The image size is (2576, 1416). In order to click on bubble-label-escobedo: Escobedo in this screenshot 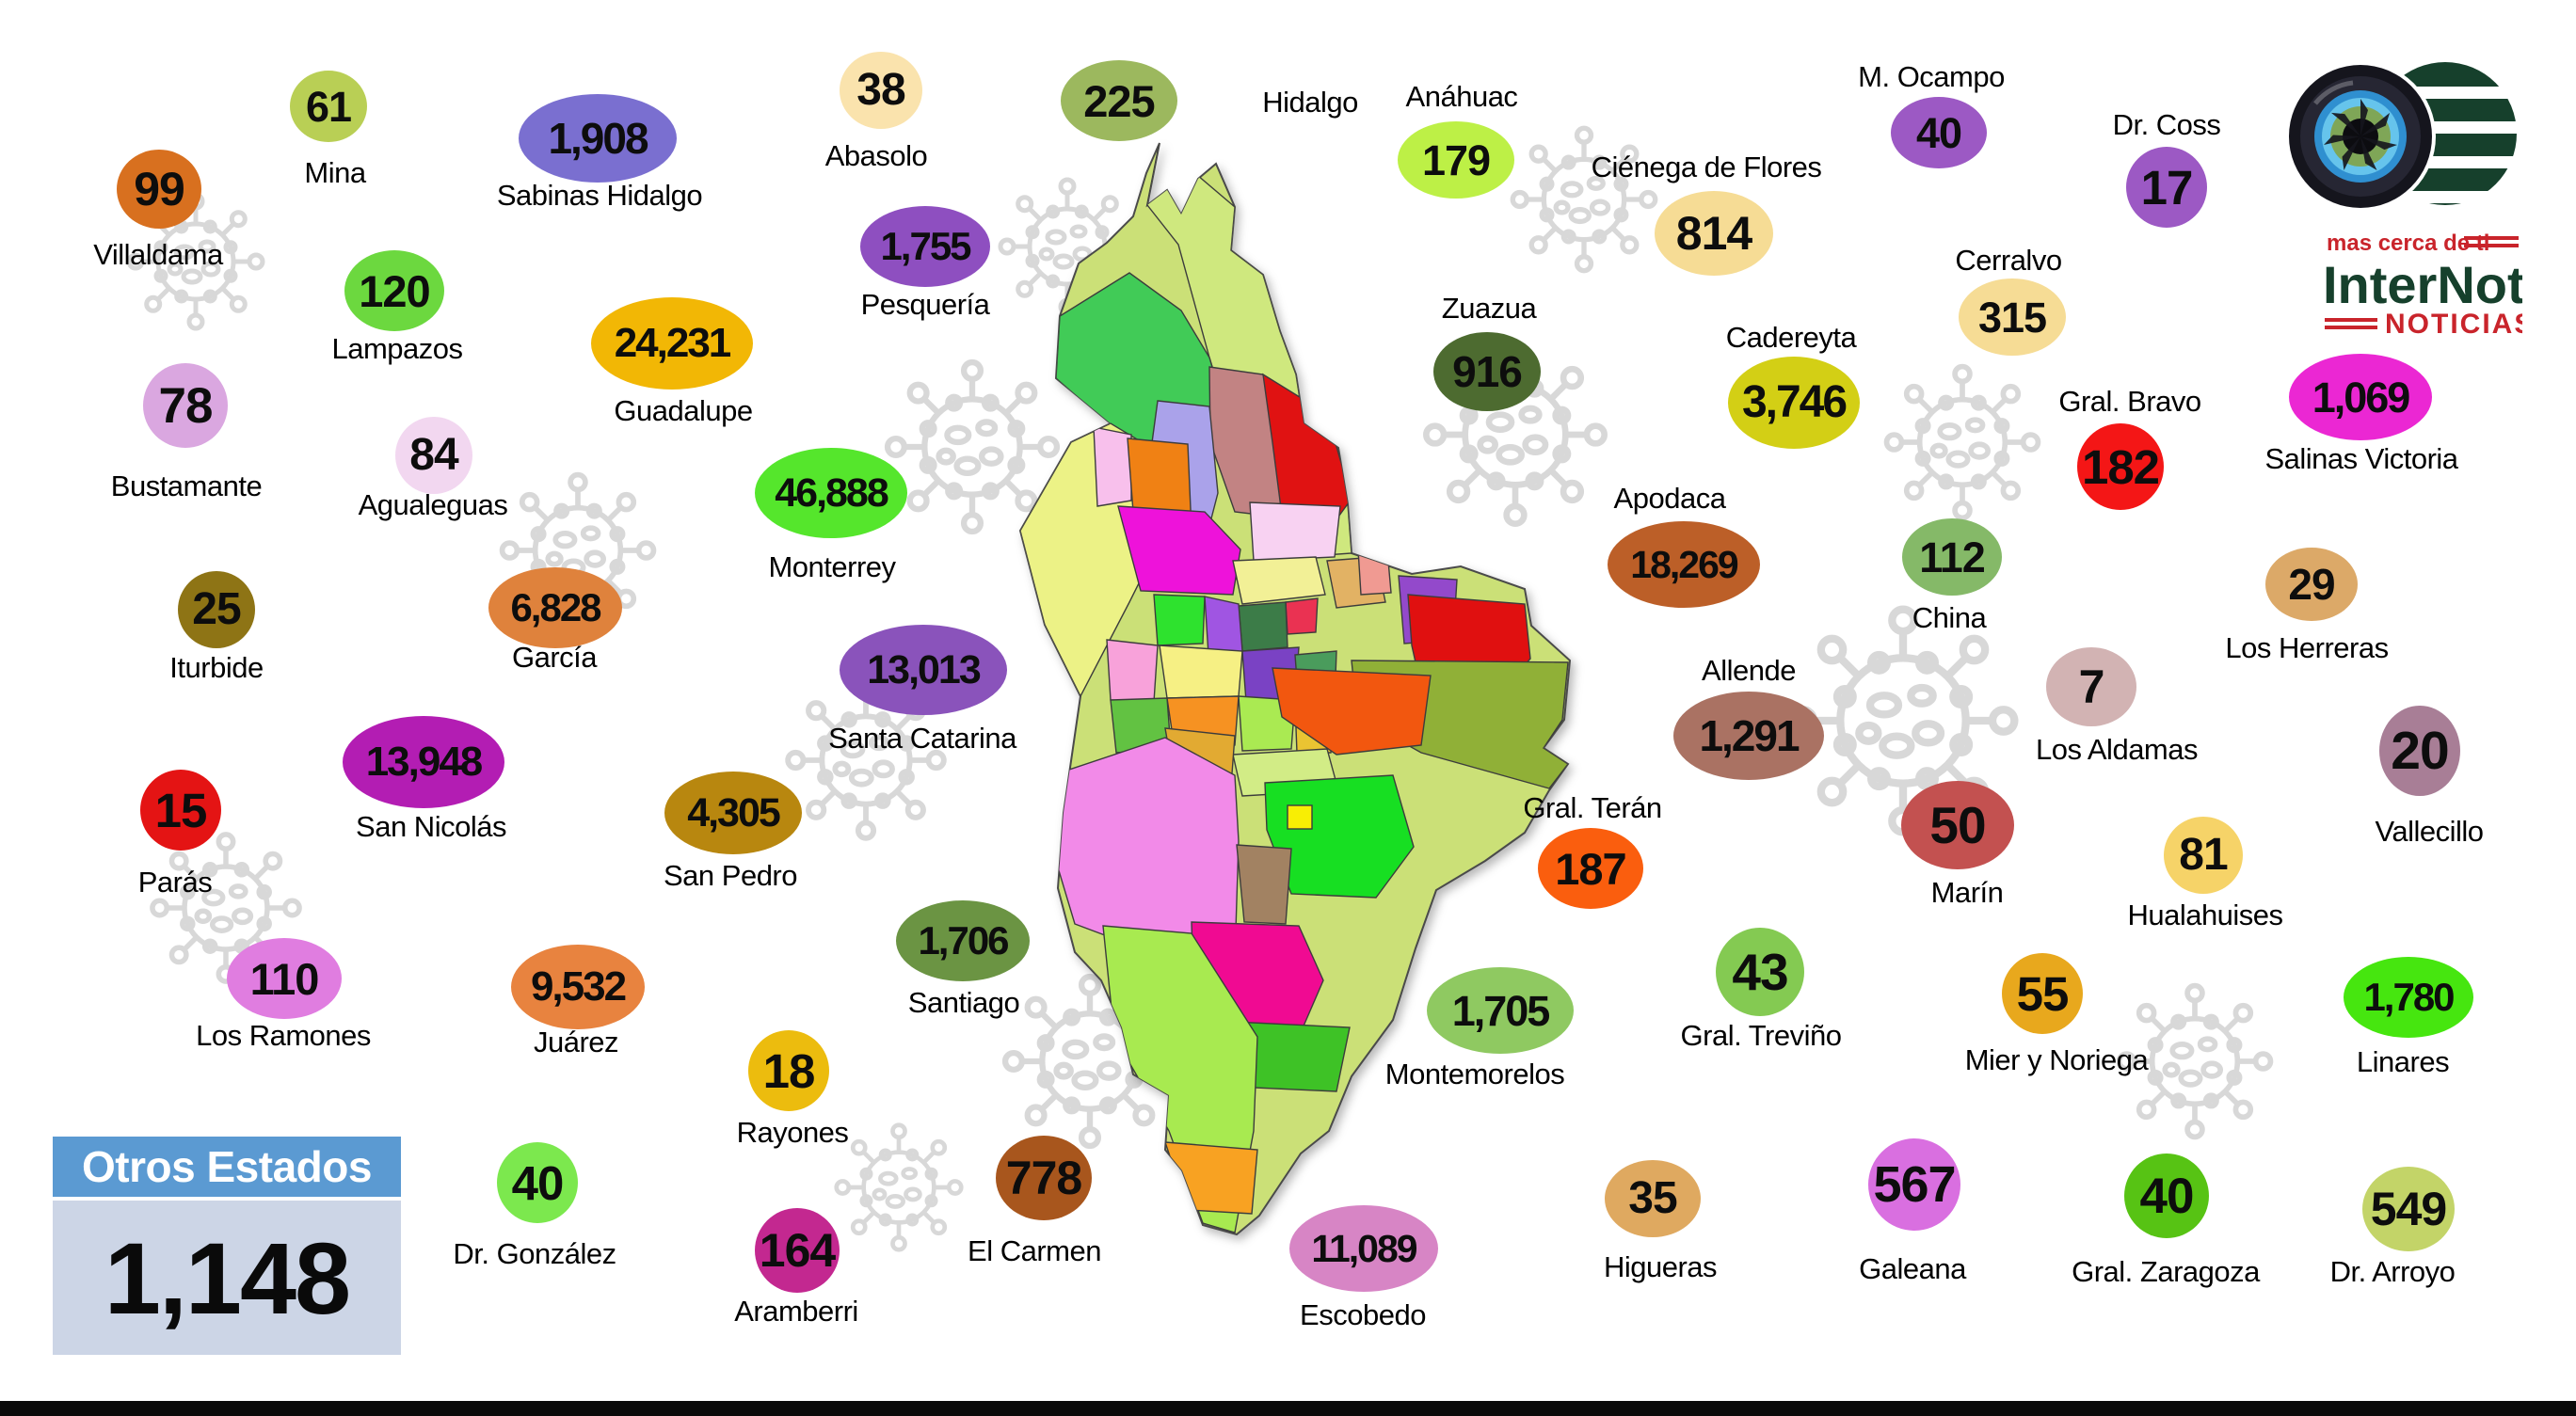, I will do `click(1363, 1315)`.